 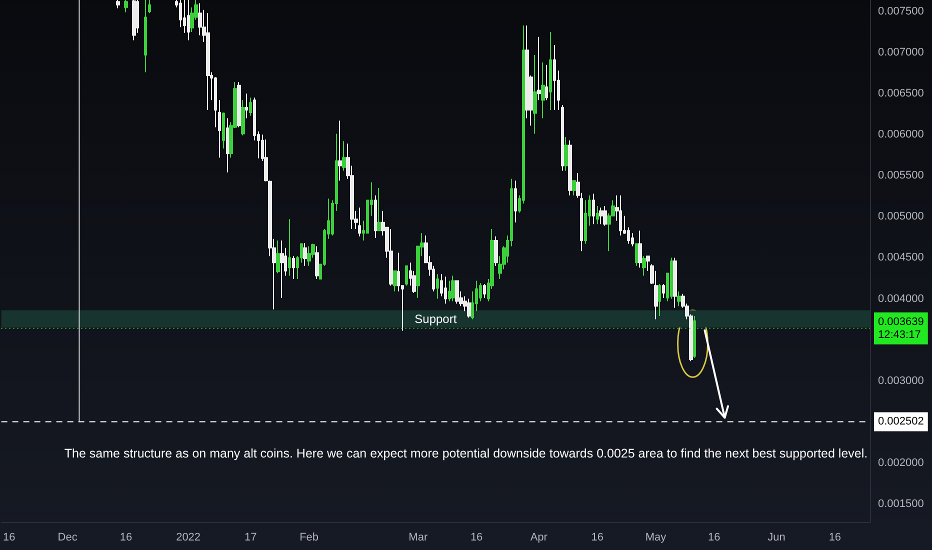 What do you see at coordinates (901, 11) in the screenshot?
I see `y-tick-label: 0.007500` at bounding box center [901, 11].